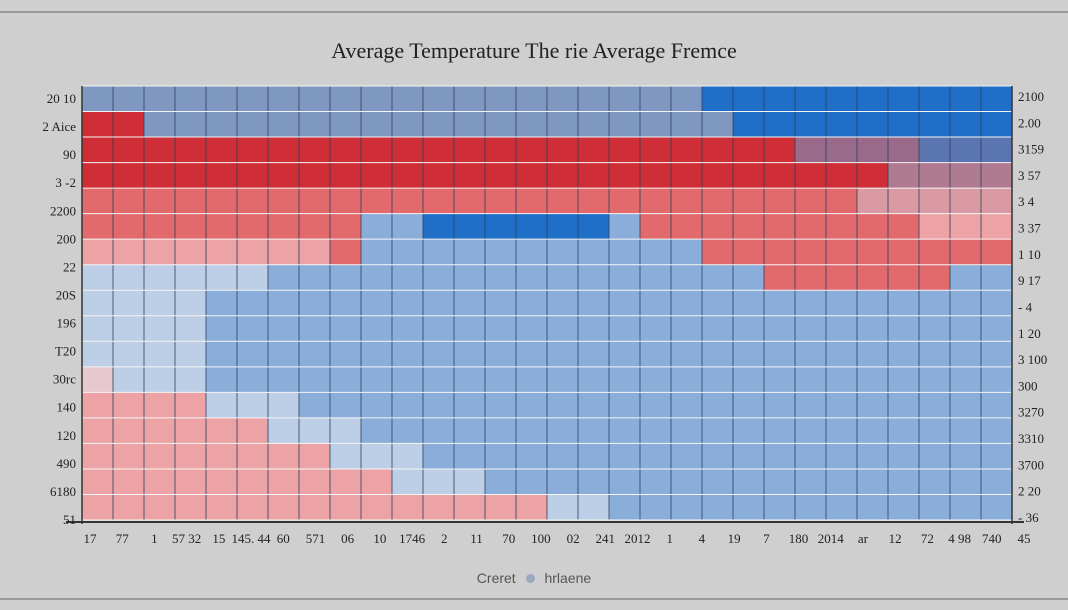 The image size is (1068, 610). What do you see at coordinates (534, 599) in the screenshot?
I see `bottom-border` at bounding box center [534, 599].